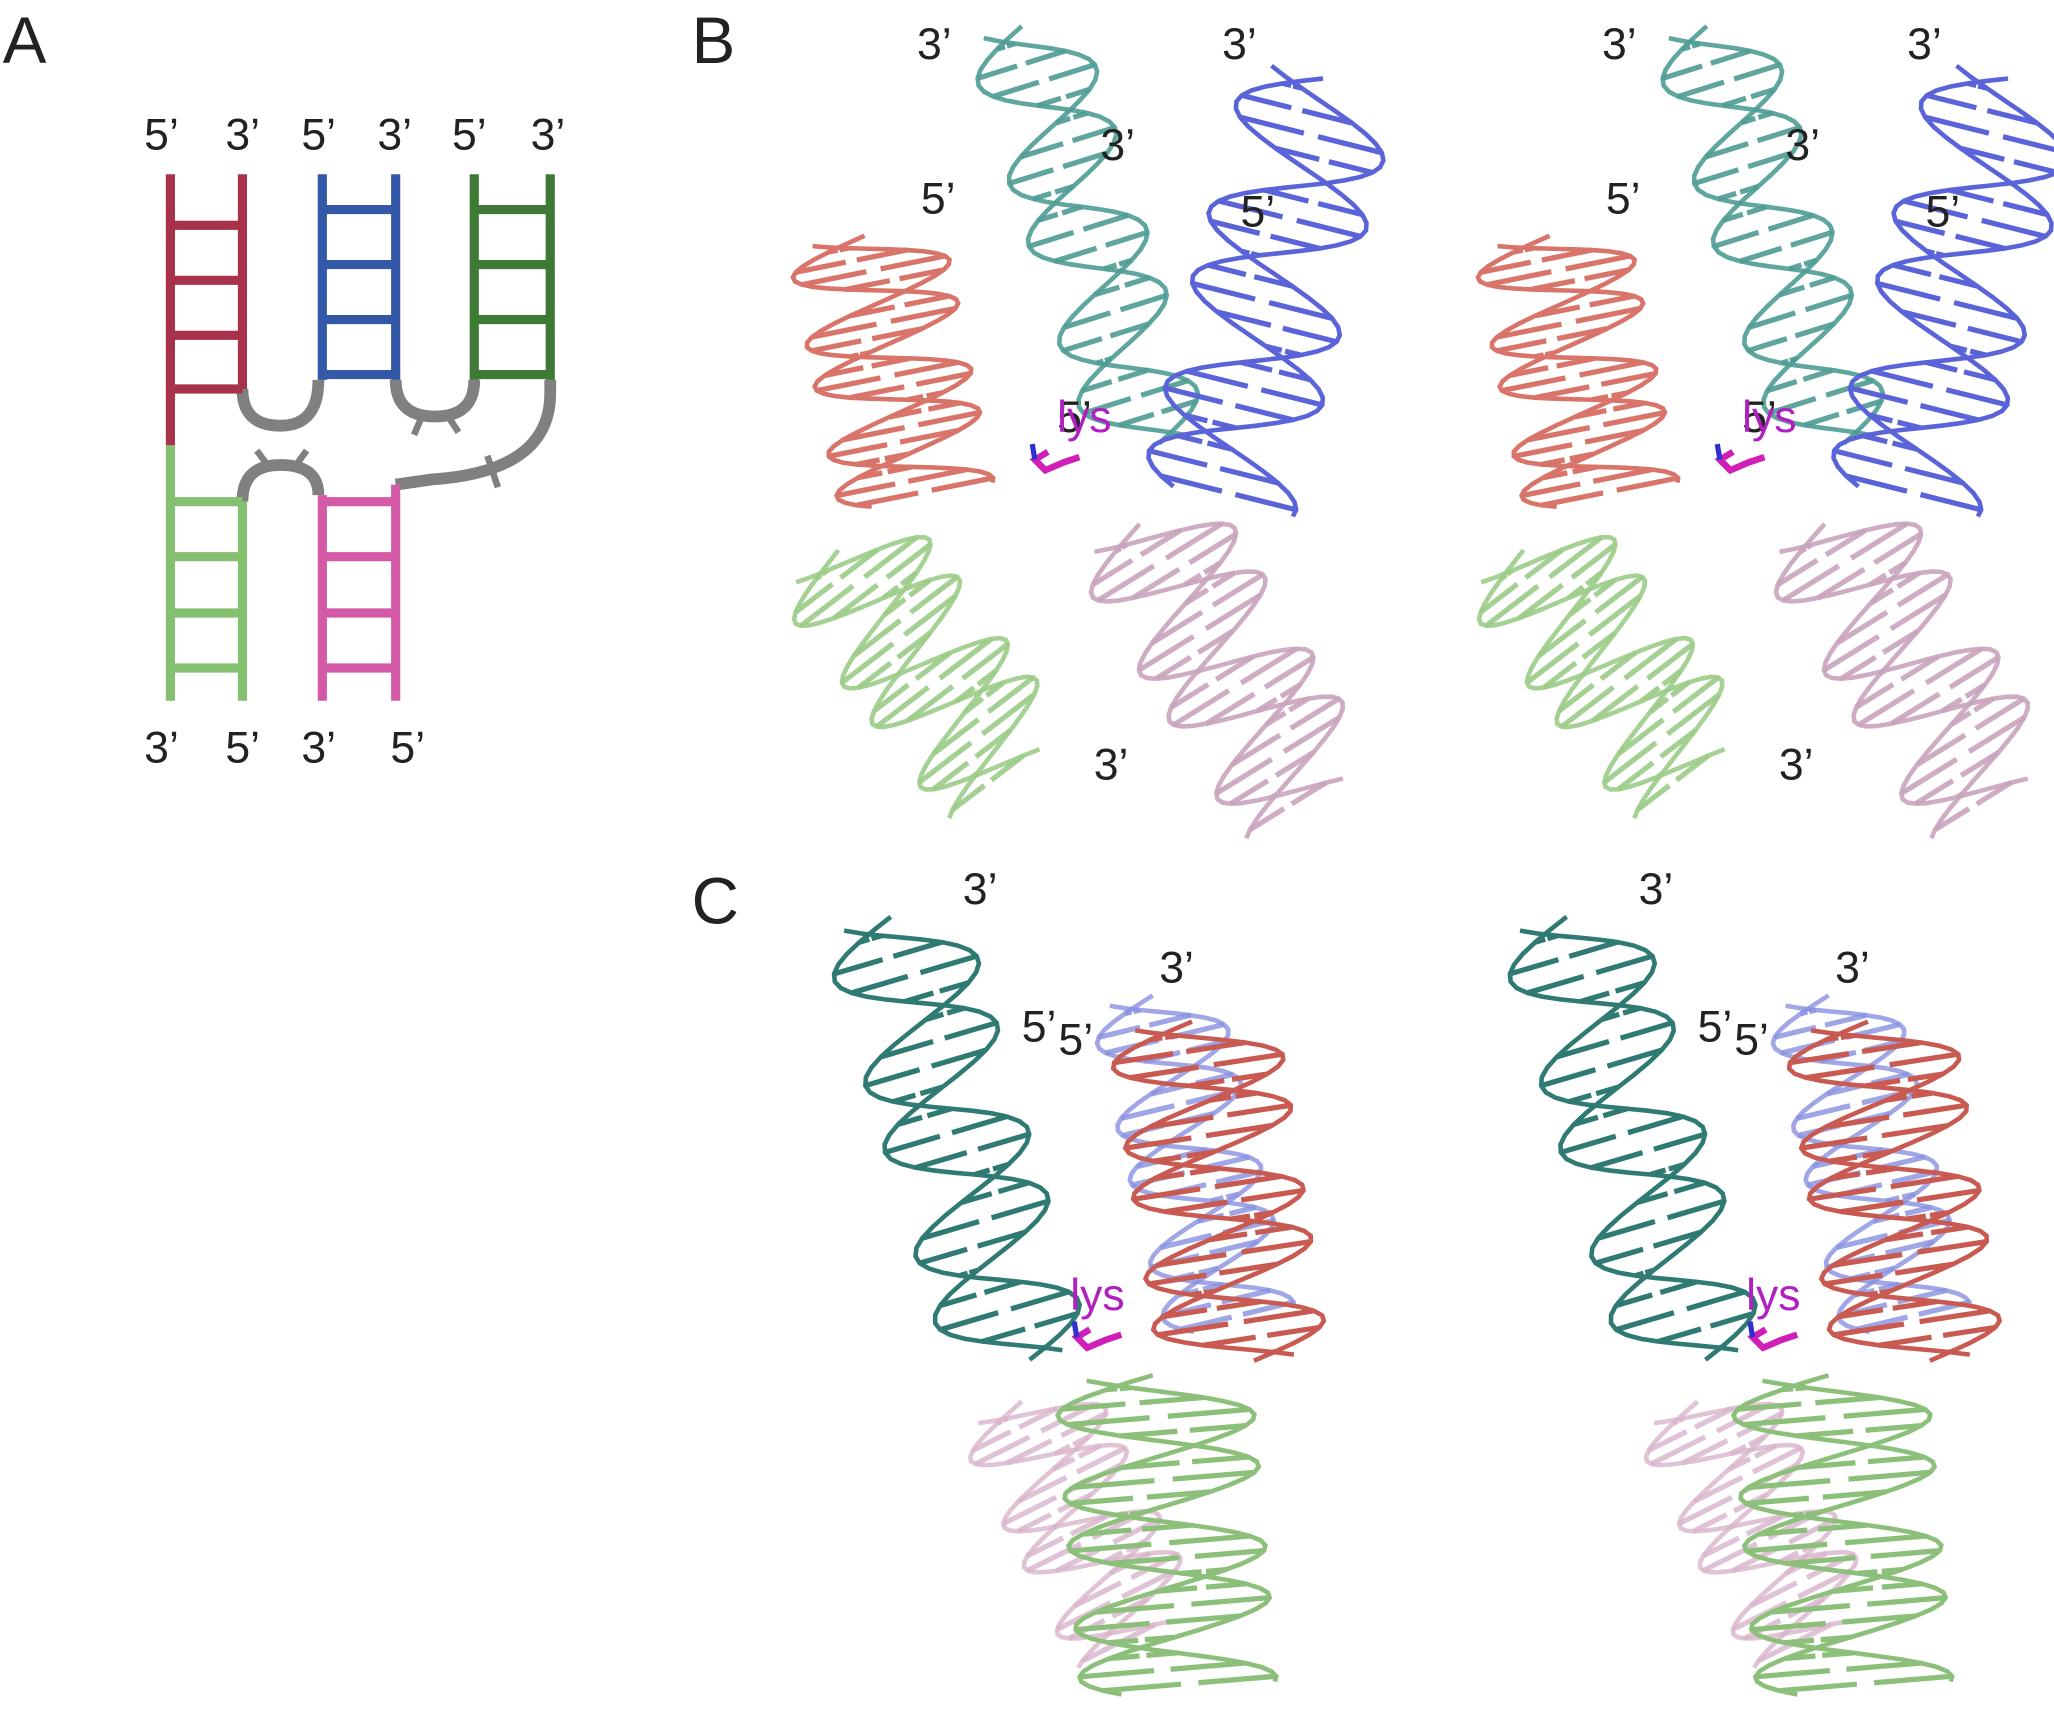 The image size is (2054, 1725). I want to click on ligand-label: lys, so click(1769, 417).